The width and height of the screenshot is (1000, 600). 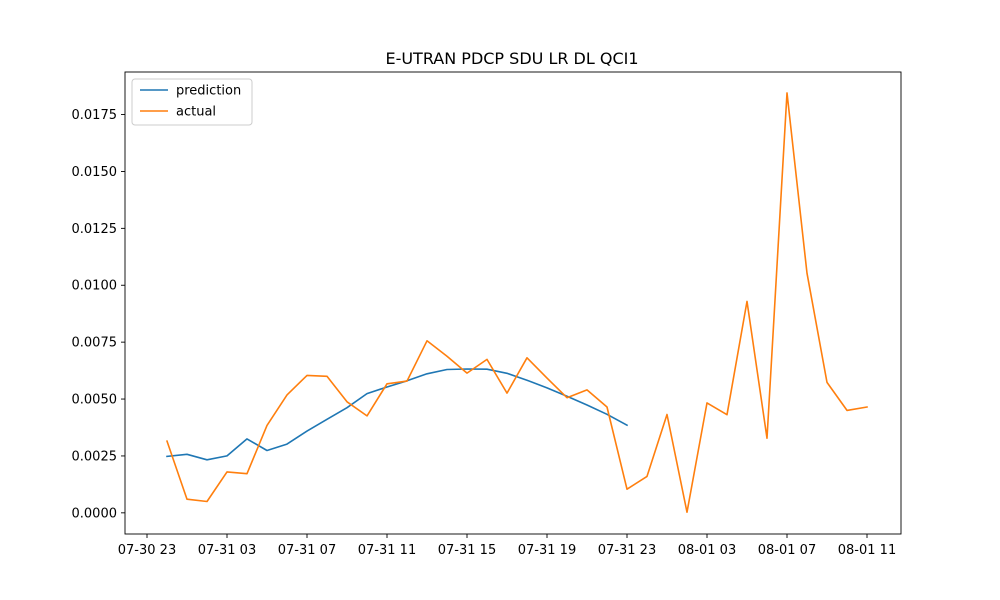 What do you see at coordinates (707, 550) in the screenshot?
I see `x-tick-label: 08-01 03` at bounding box center [707, 550].